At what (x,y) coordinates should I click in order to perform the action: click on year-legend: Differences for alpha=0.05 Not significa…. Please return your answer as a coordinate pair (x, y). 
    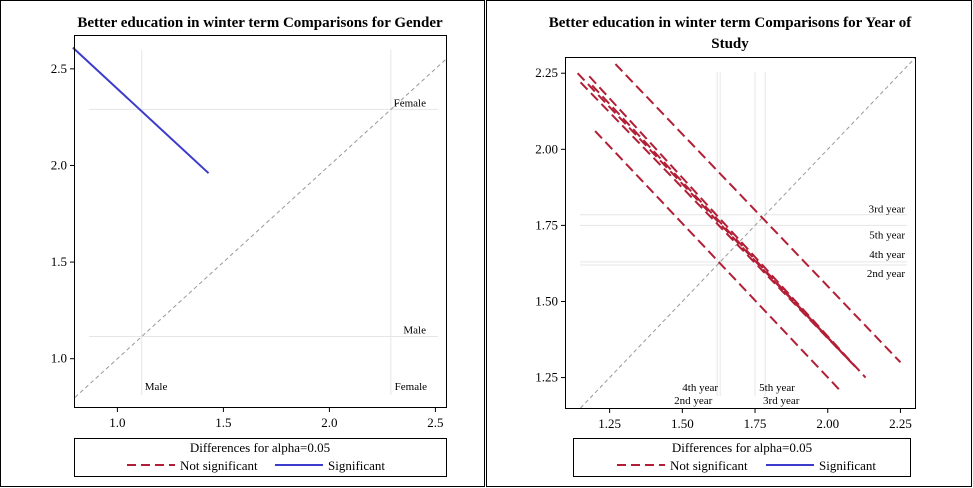
    Looking at the image, I should click on (742, 457).